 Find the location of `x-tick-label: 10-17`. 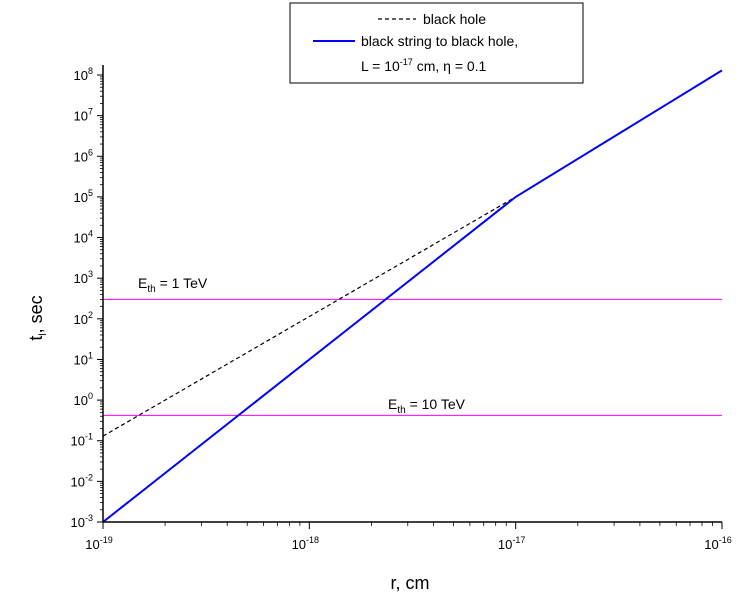

x-tick-label: 10-17 is located at coordinates (511, 543).